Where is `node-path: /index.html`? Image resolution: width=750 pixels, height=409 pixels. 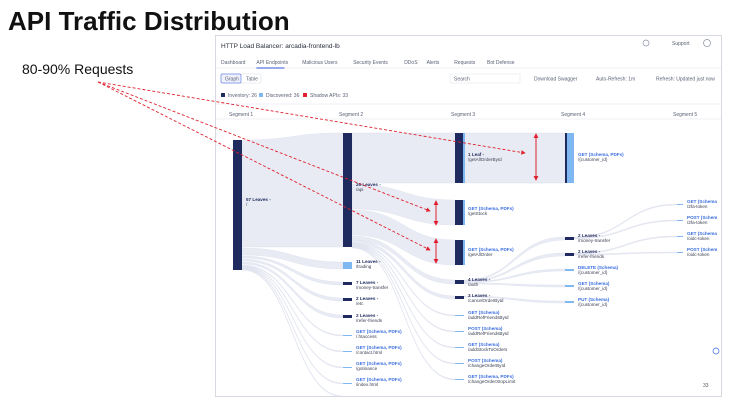 node-path: /index.html is located at coordinates (367, 384).